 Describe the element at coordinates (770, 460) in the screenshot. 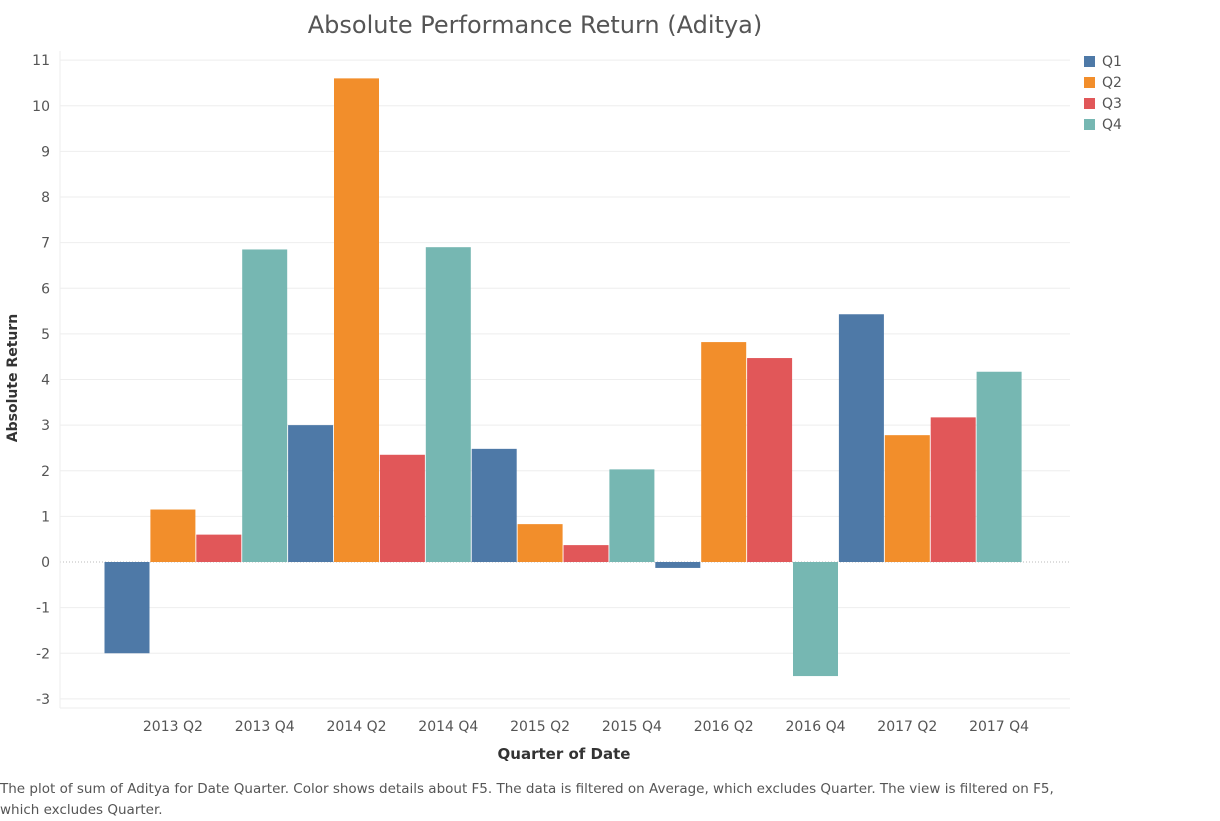

I see `bar-2016-q3` at that location.